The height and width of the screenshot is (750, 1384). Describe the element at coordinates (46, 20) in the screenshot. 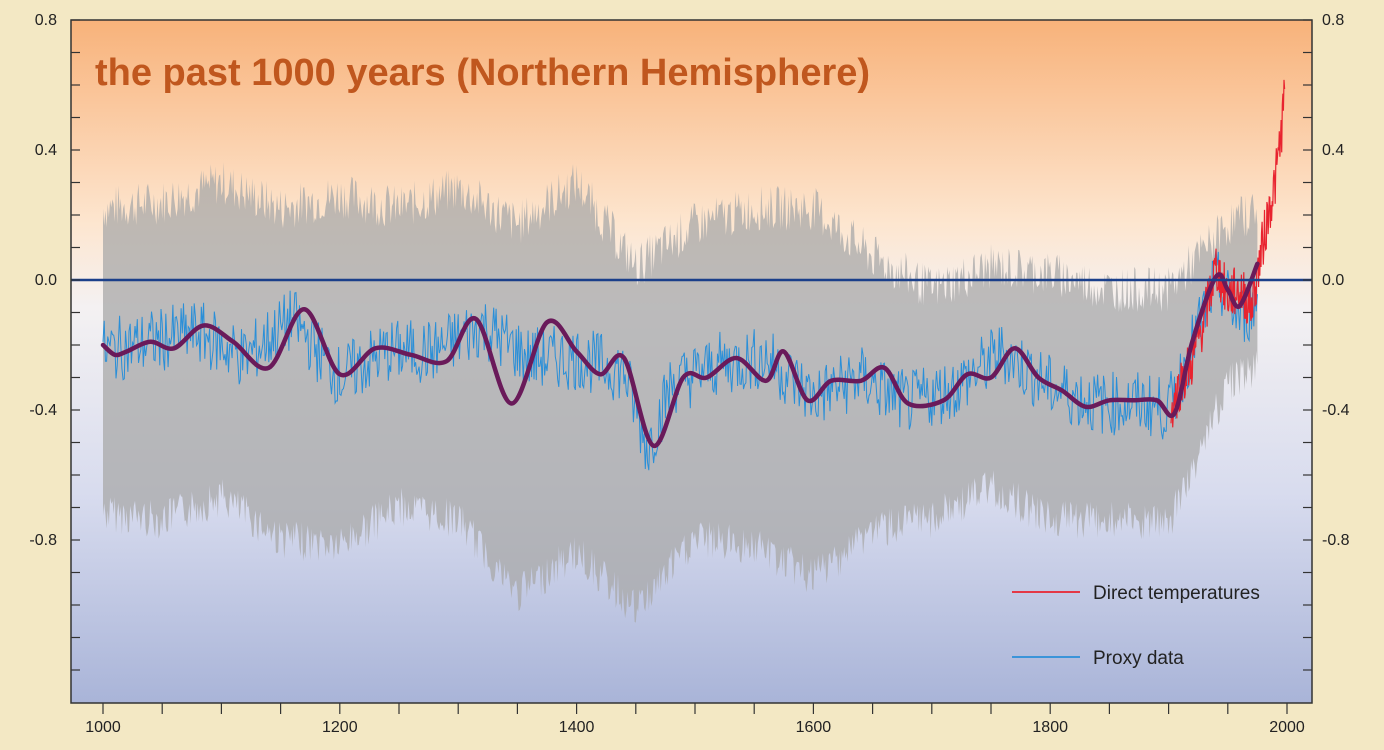

I see `y-tick-label-left: 0.8` at that location.